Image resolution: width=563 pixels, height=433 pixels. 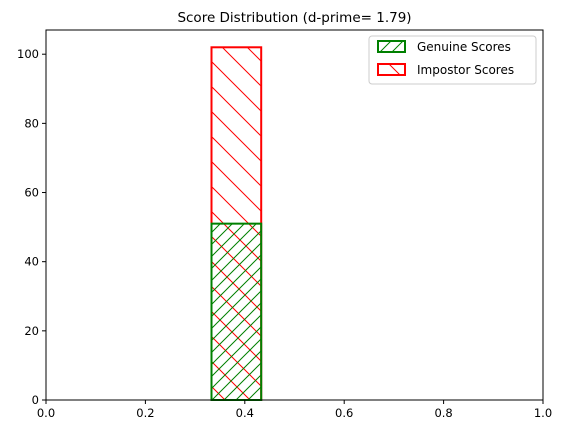 I want to click on chart-title: Score Distribution (d-prime= 1.79), so click(x=294, y=18).